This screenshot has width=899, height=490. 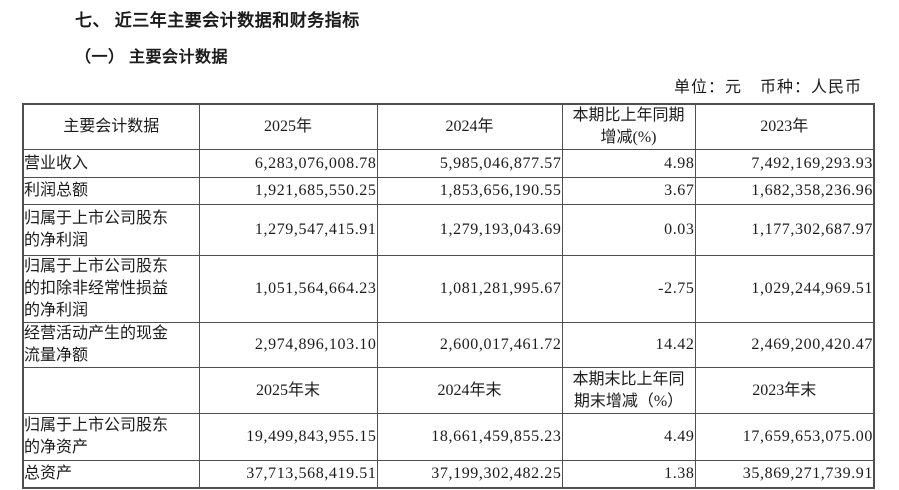 I want to click on value-2025: 2,974,896,103.10, so click(x=288, y=345).